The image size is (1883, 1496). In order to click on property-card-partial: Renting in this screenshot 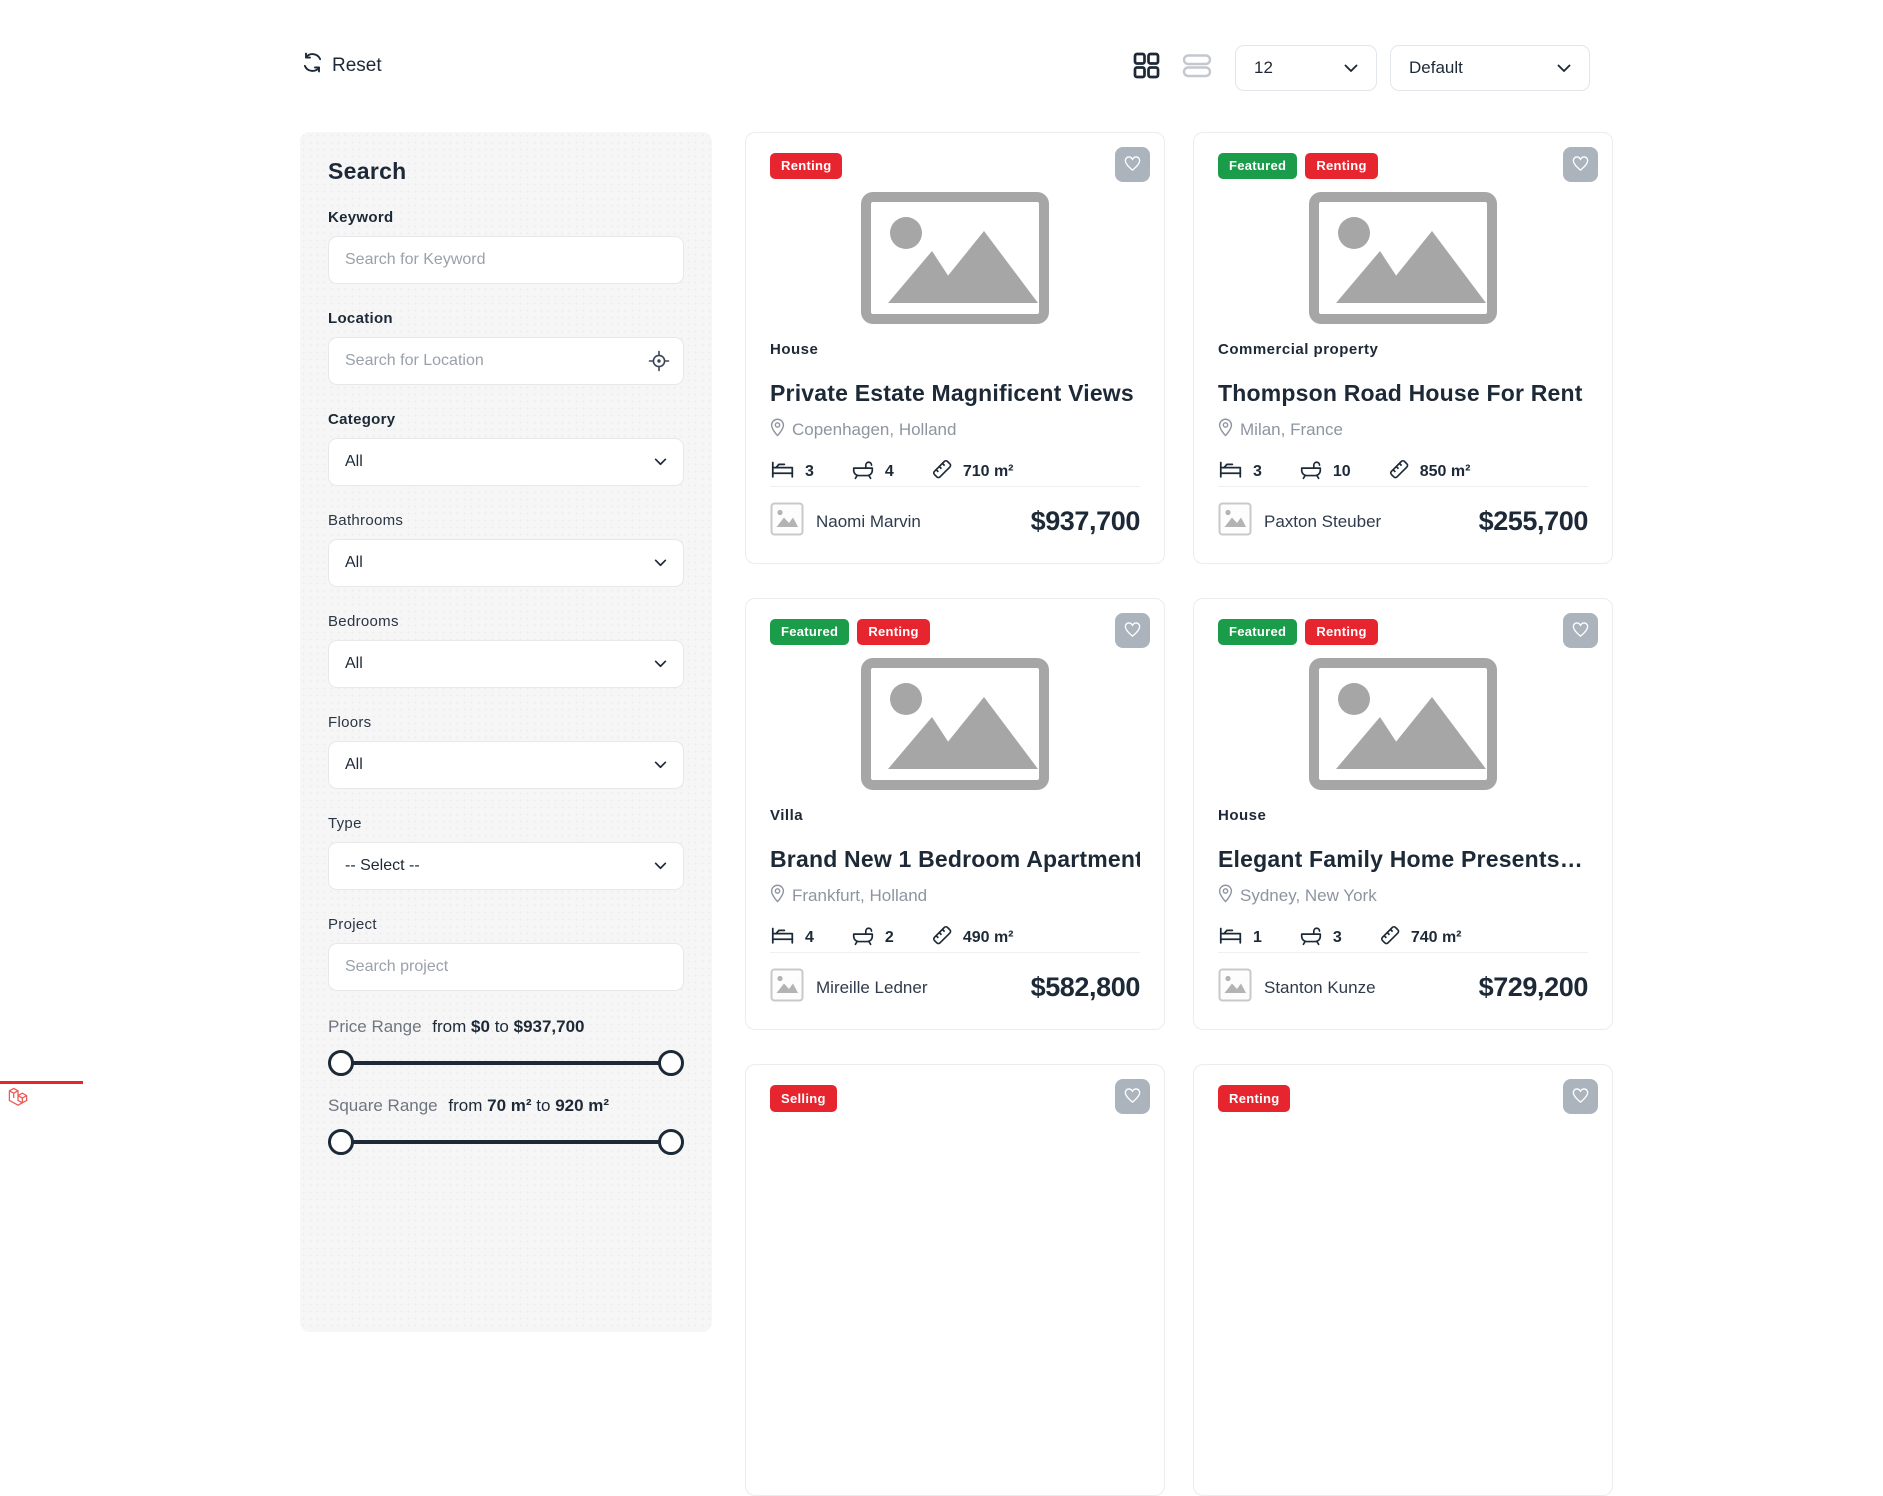, I will do `click(1403, 1280)`.